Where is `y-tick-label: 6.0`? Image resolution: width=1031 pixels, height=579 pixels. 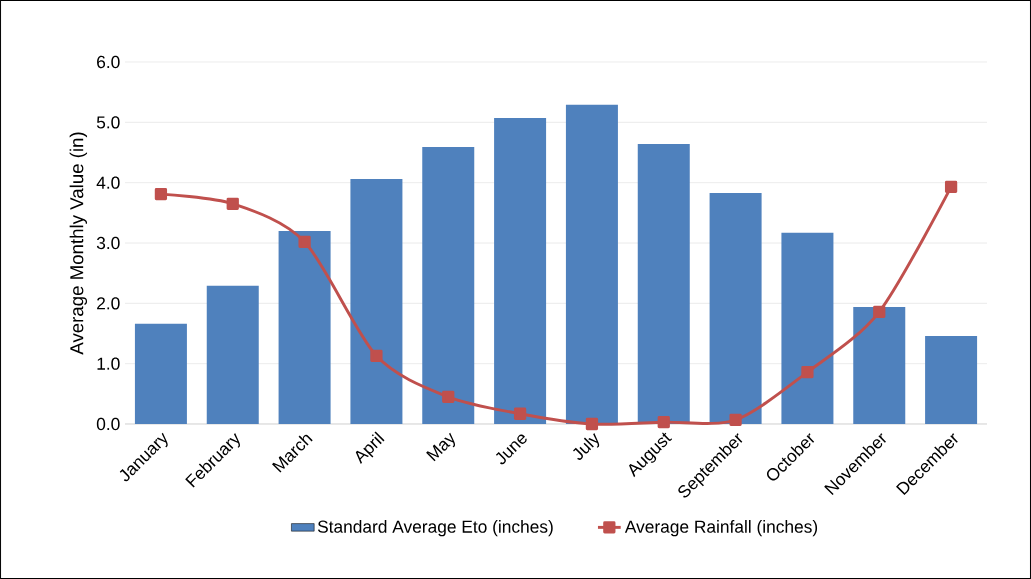
y-tick-label: 6.0 is located at coordinates (108, 62).